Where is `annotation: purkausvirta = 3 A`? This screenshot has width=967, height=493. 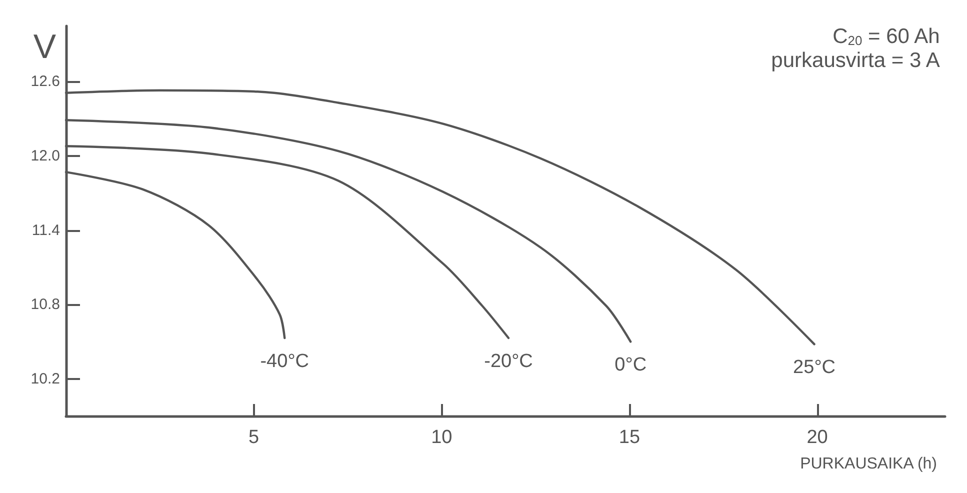 annotation: purkausvirta = 3 A is located at coordinates (855, 60).